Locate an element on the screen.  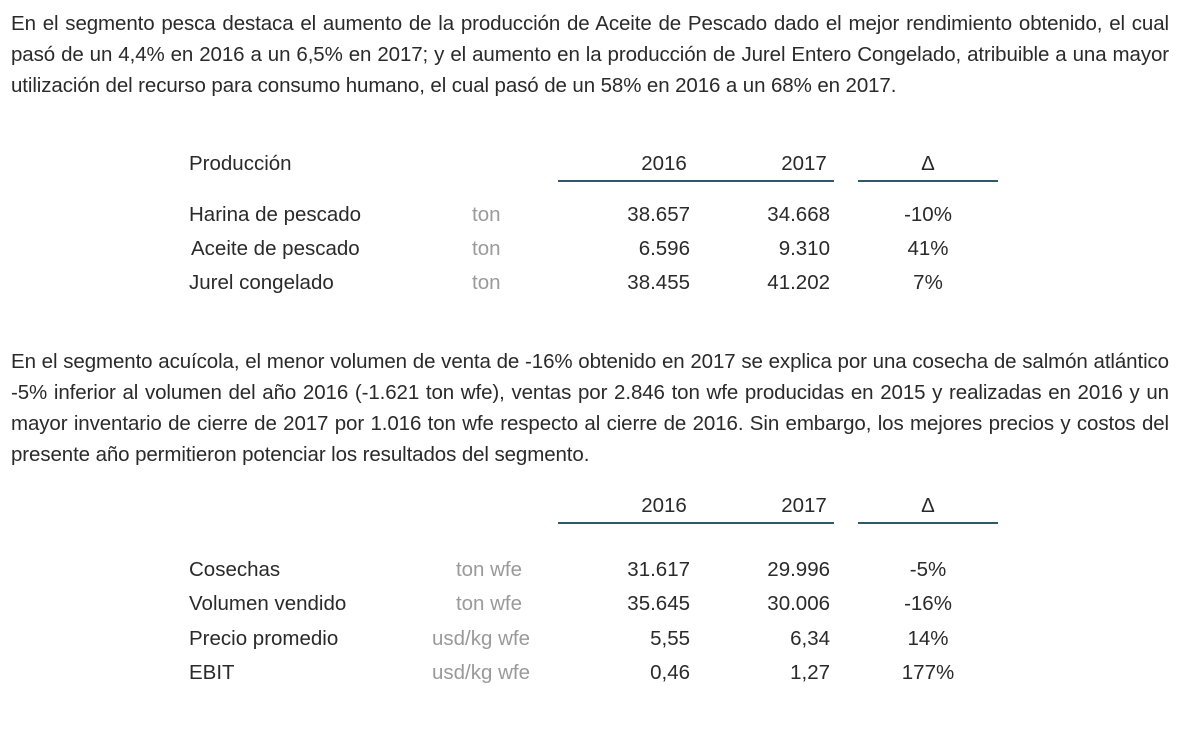
value-delta: -5% is located at coordinates (928, 569).